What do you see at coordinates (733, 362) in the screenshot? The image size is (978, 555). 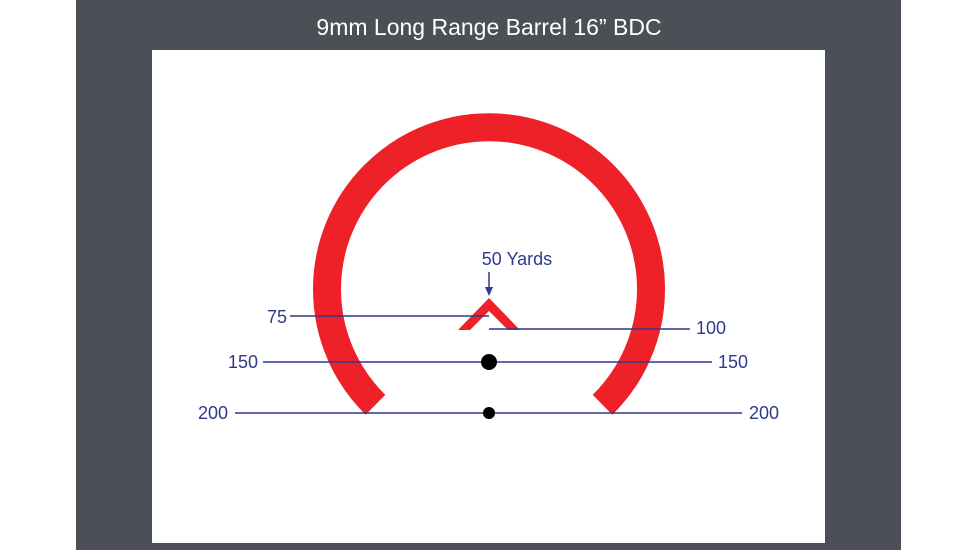 I see `right-label: 150` at bounding box center [733, 362].